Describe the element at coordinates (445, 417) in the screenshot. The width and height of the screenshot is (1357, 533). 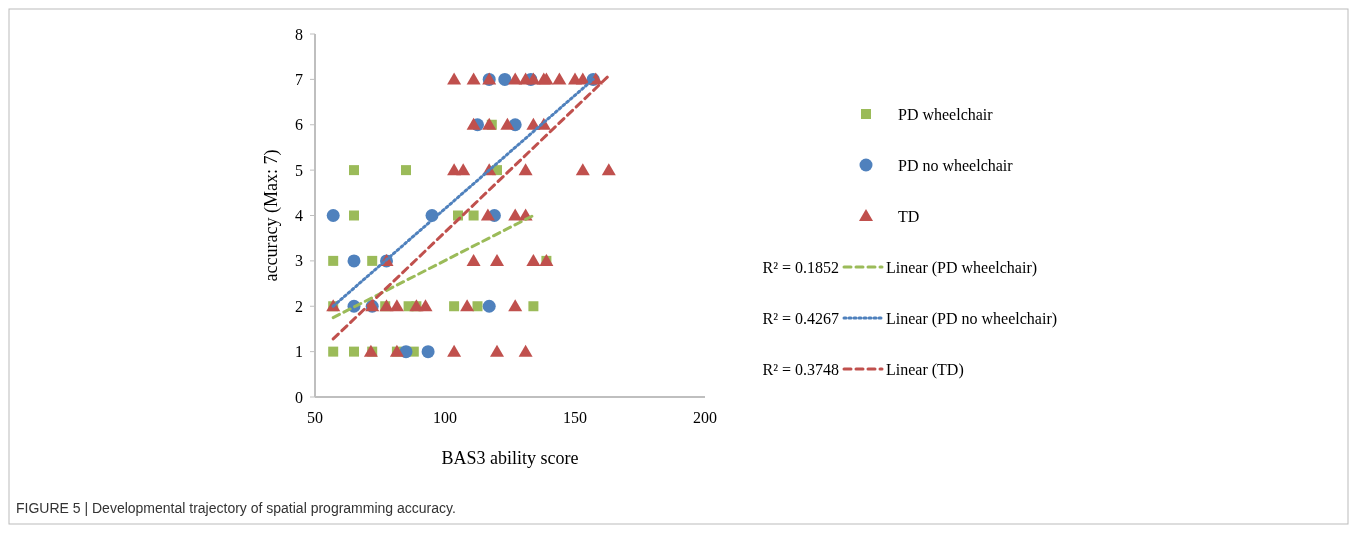
I see `x-tick-label: 100` at that location.